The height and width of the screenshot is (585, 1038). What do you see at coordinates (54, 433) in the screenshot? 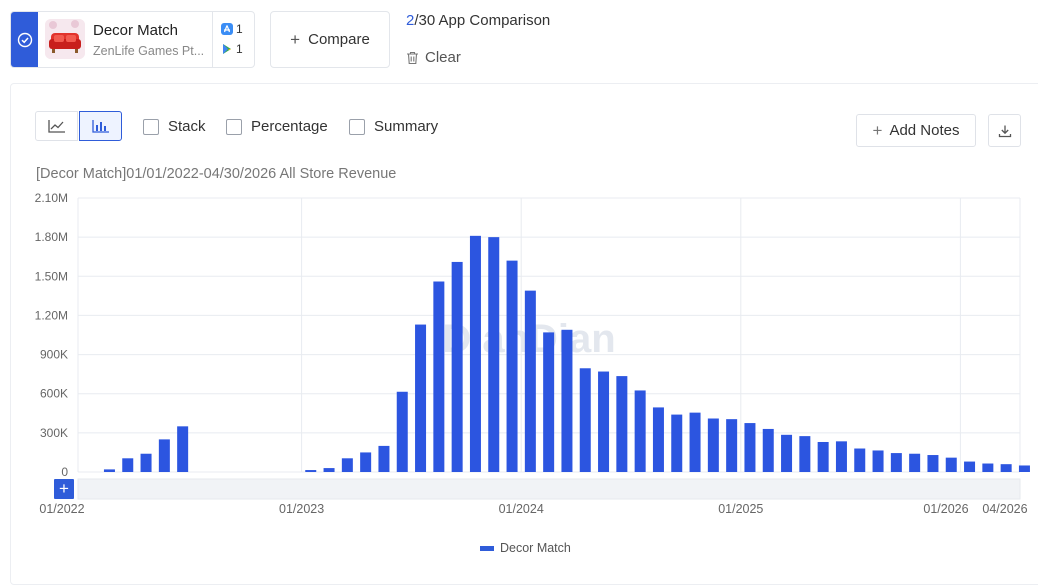
I see `y-tick-label: 300K` at bounding box center [54, 433].